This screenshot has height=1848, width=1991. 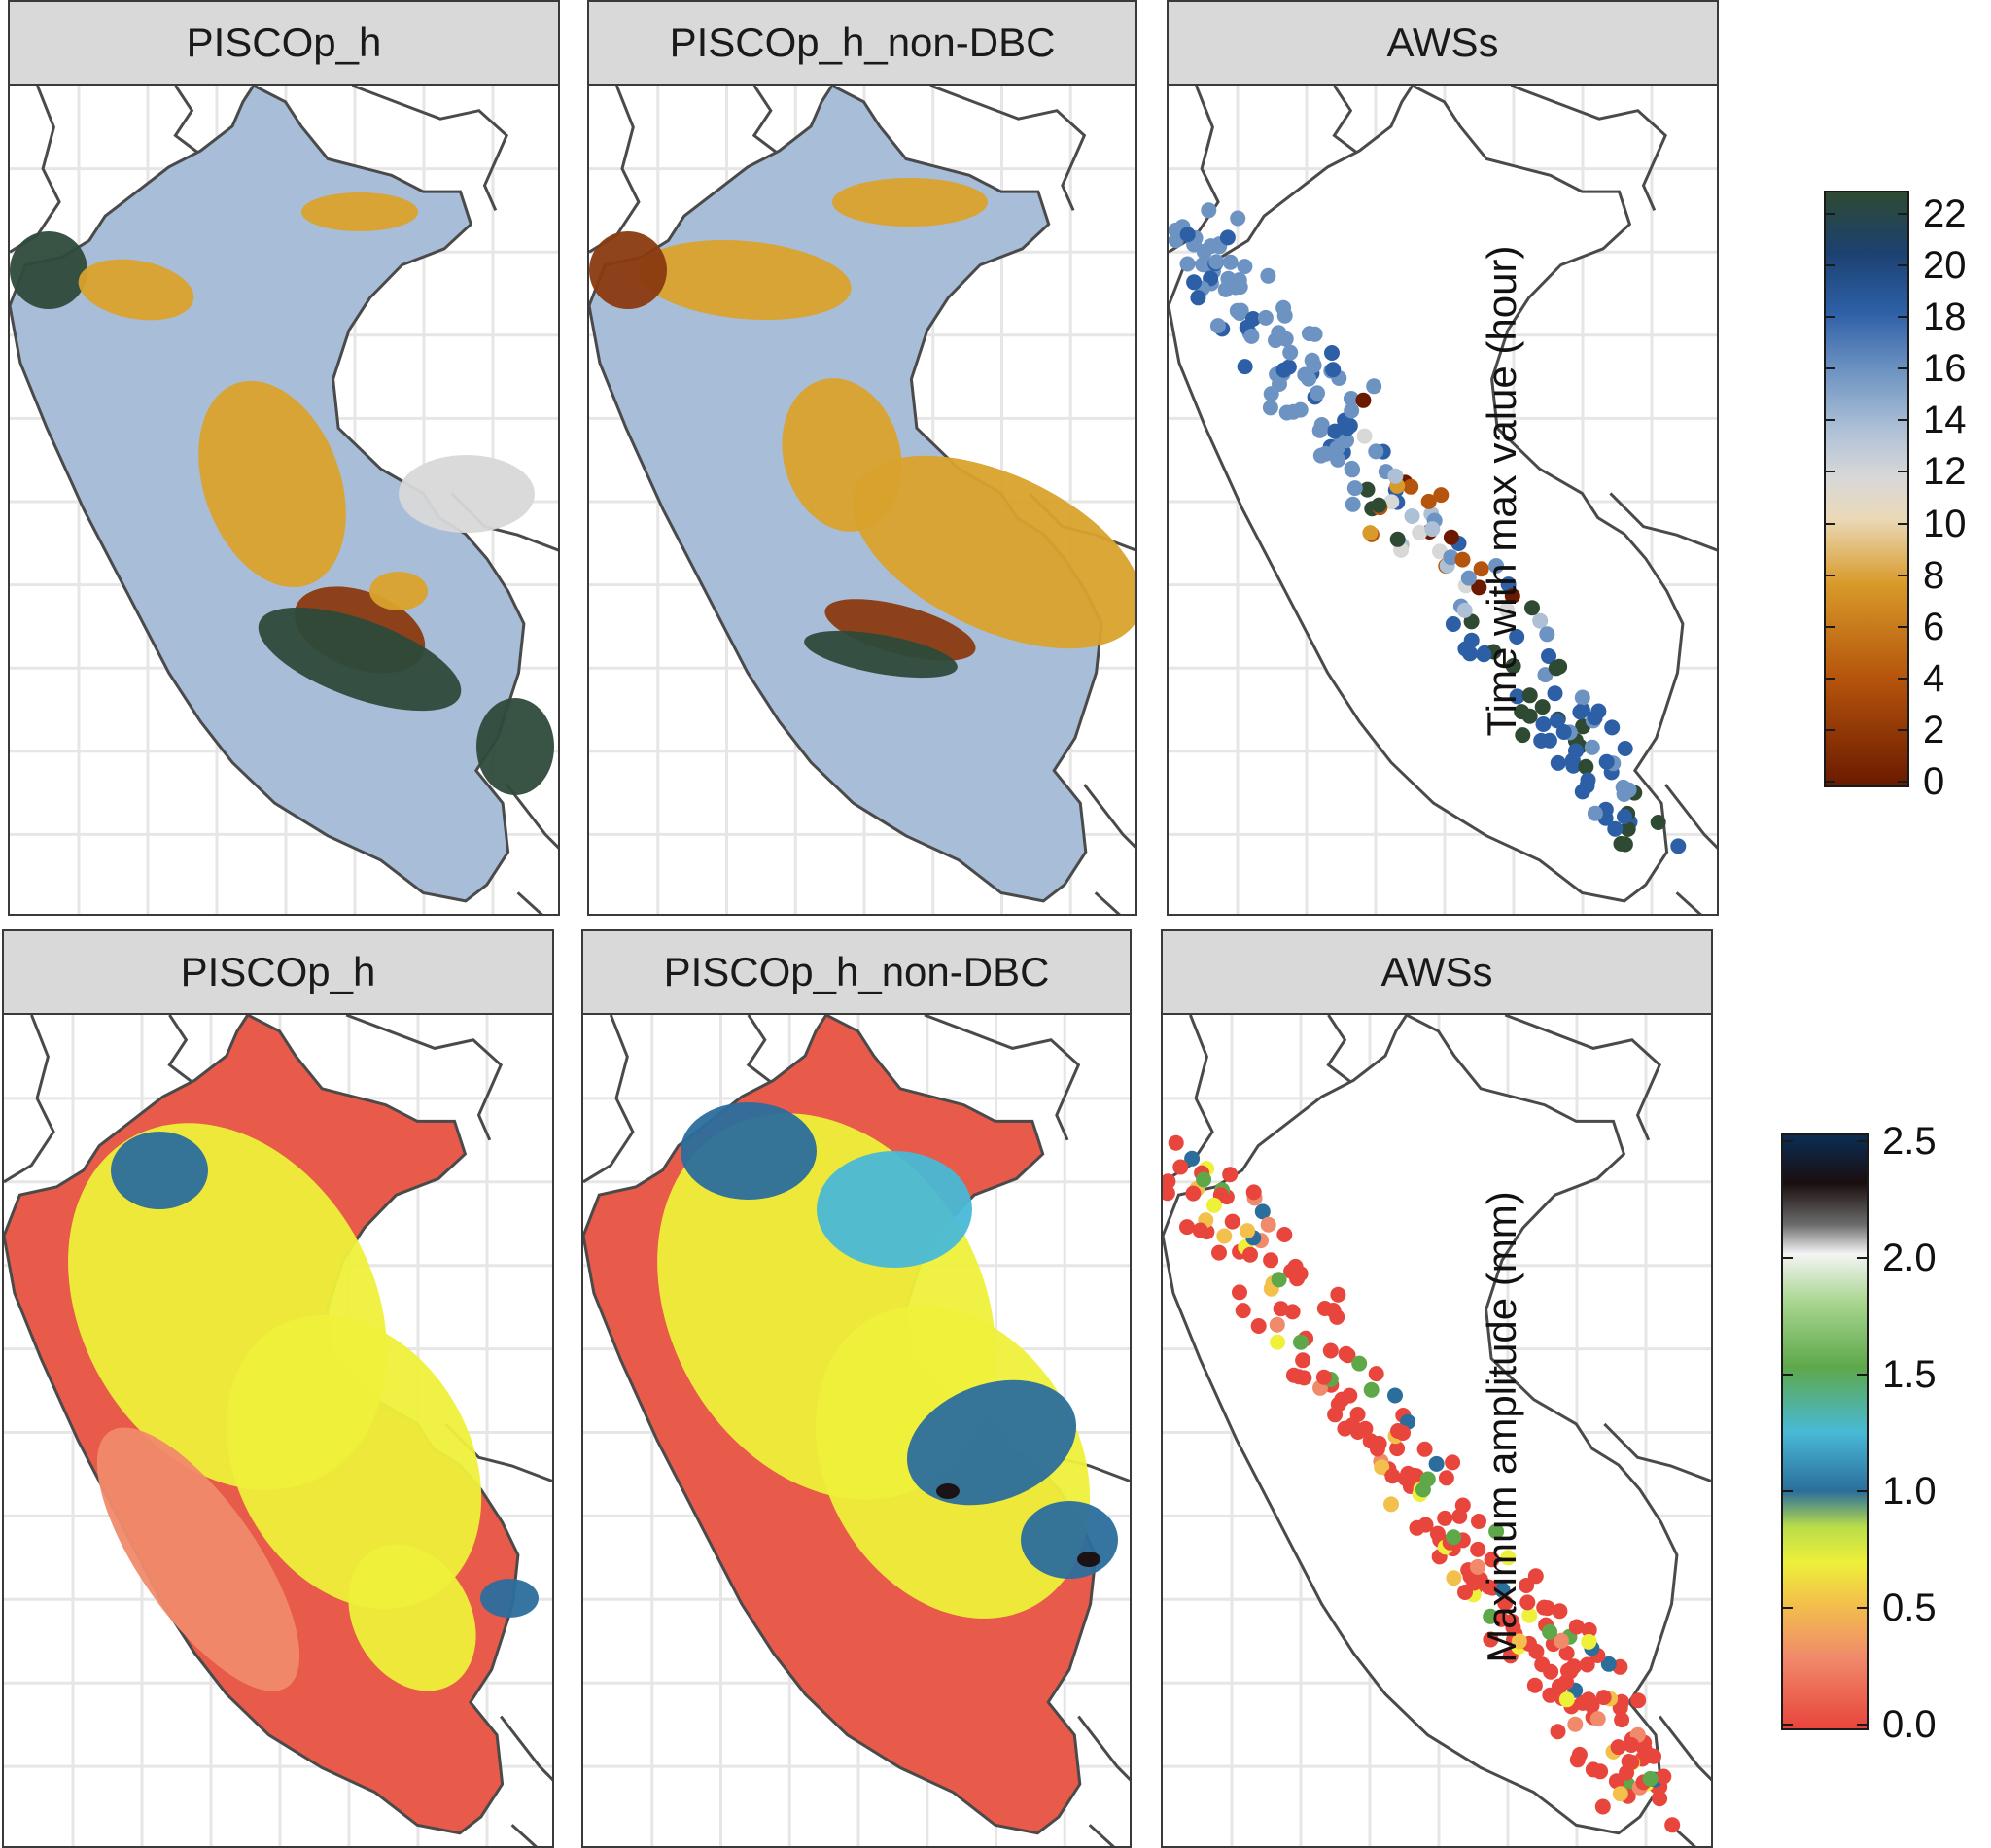 What do you see at coordinates (1437, 973) in the screenshot?
I see `panel-title: AWSs` at bounding box center [1437, 973].